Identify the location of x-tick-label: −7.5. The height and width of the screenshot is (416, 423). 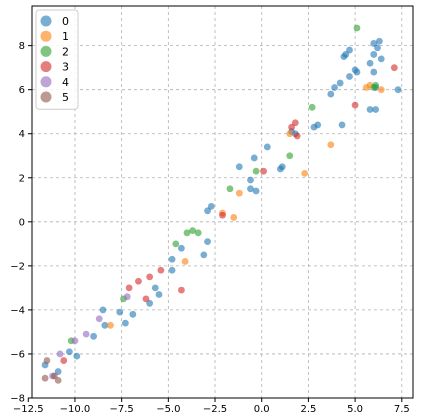
(121, 409).